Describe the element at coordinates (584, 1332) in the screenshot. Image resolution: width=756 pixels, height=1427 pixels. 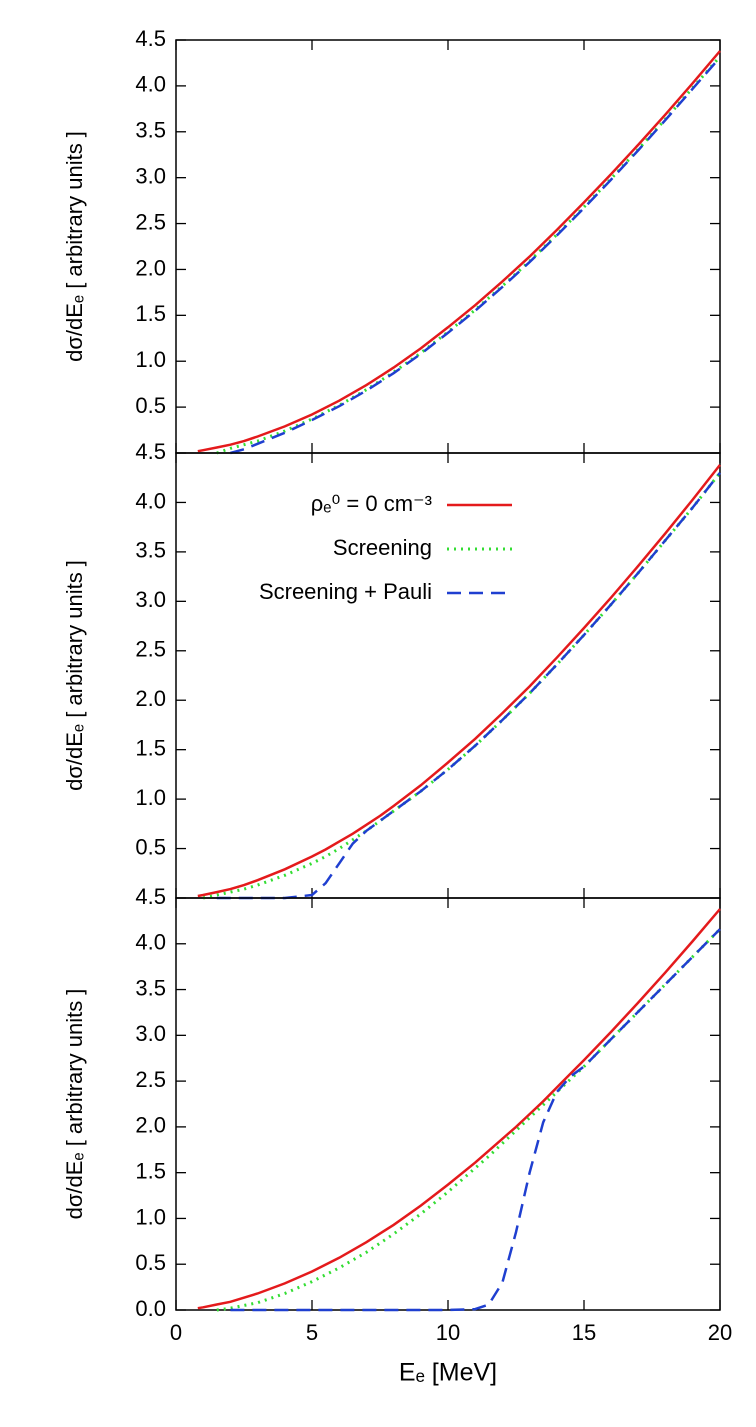
I see `x-tick-label: 15` at that location.